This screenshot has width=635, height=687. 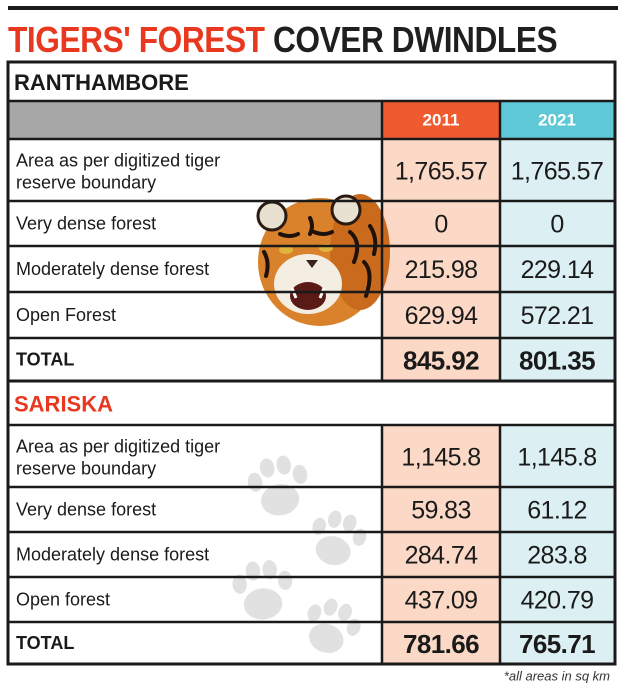 I want to click on cell-value: 284.74, so click(x=442, y=556).